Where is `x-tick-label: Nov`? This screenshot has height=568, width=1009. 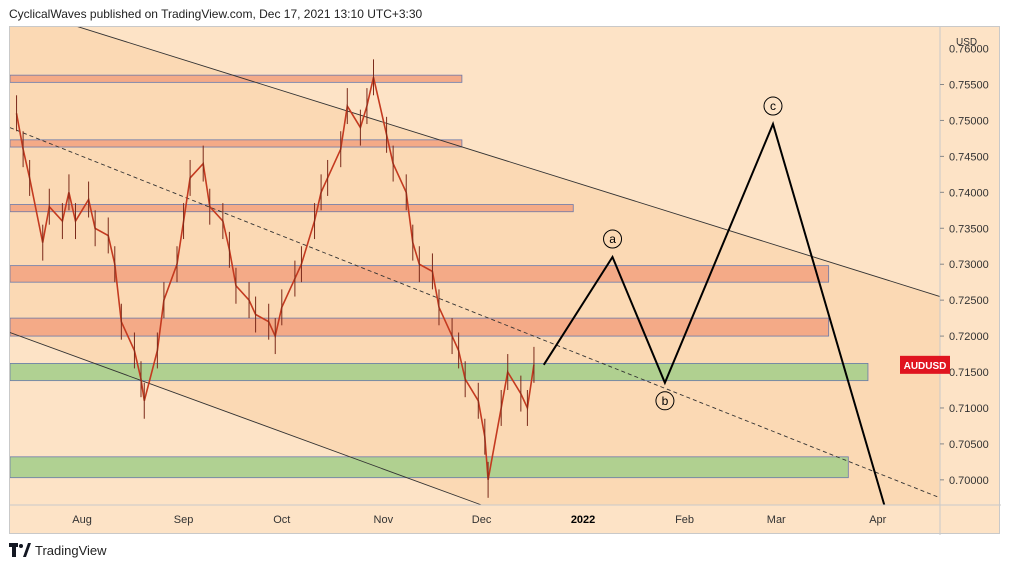
x-tick-label: Nov is located at coordinates (384, 520).